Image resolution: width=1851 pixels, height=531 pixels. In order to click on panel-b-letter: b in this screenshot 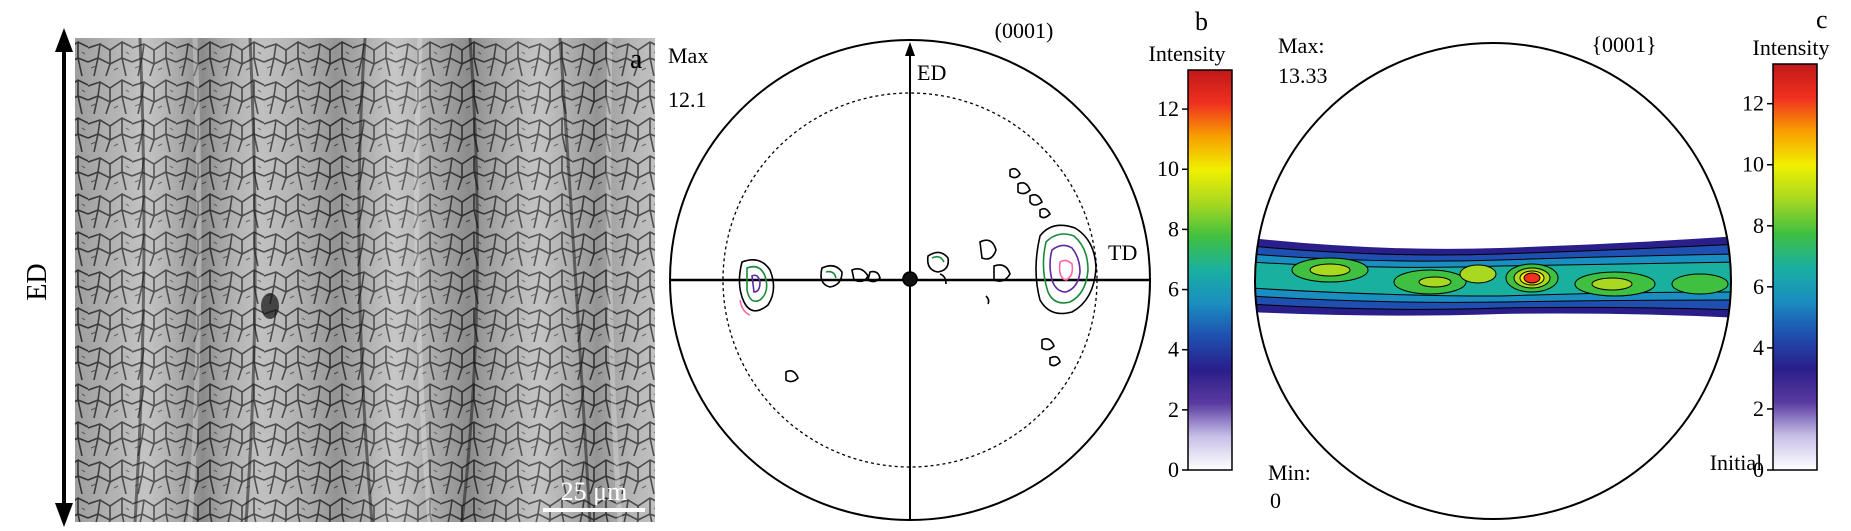, I will do `click(1201, 21)`.